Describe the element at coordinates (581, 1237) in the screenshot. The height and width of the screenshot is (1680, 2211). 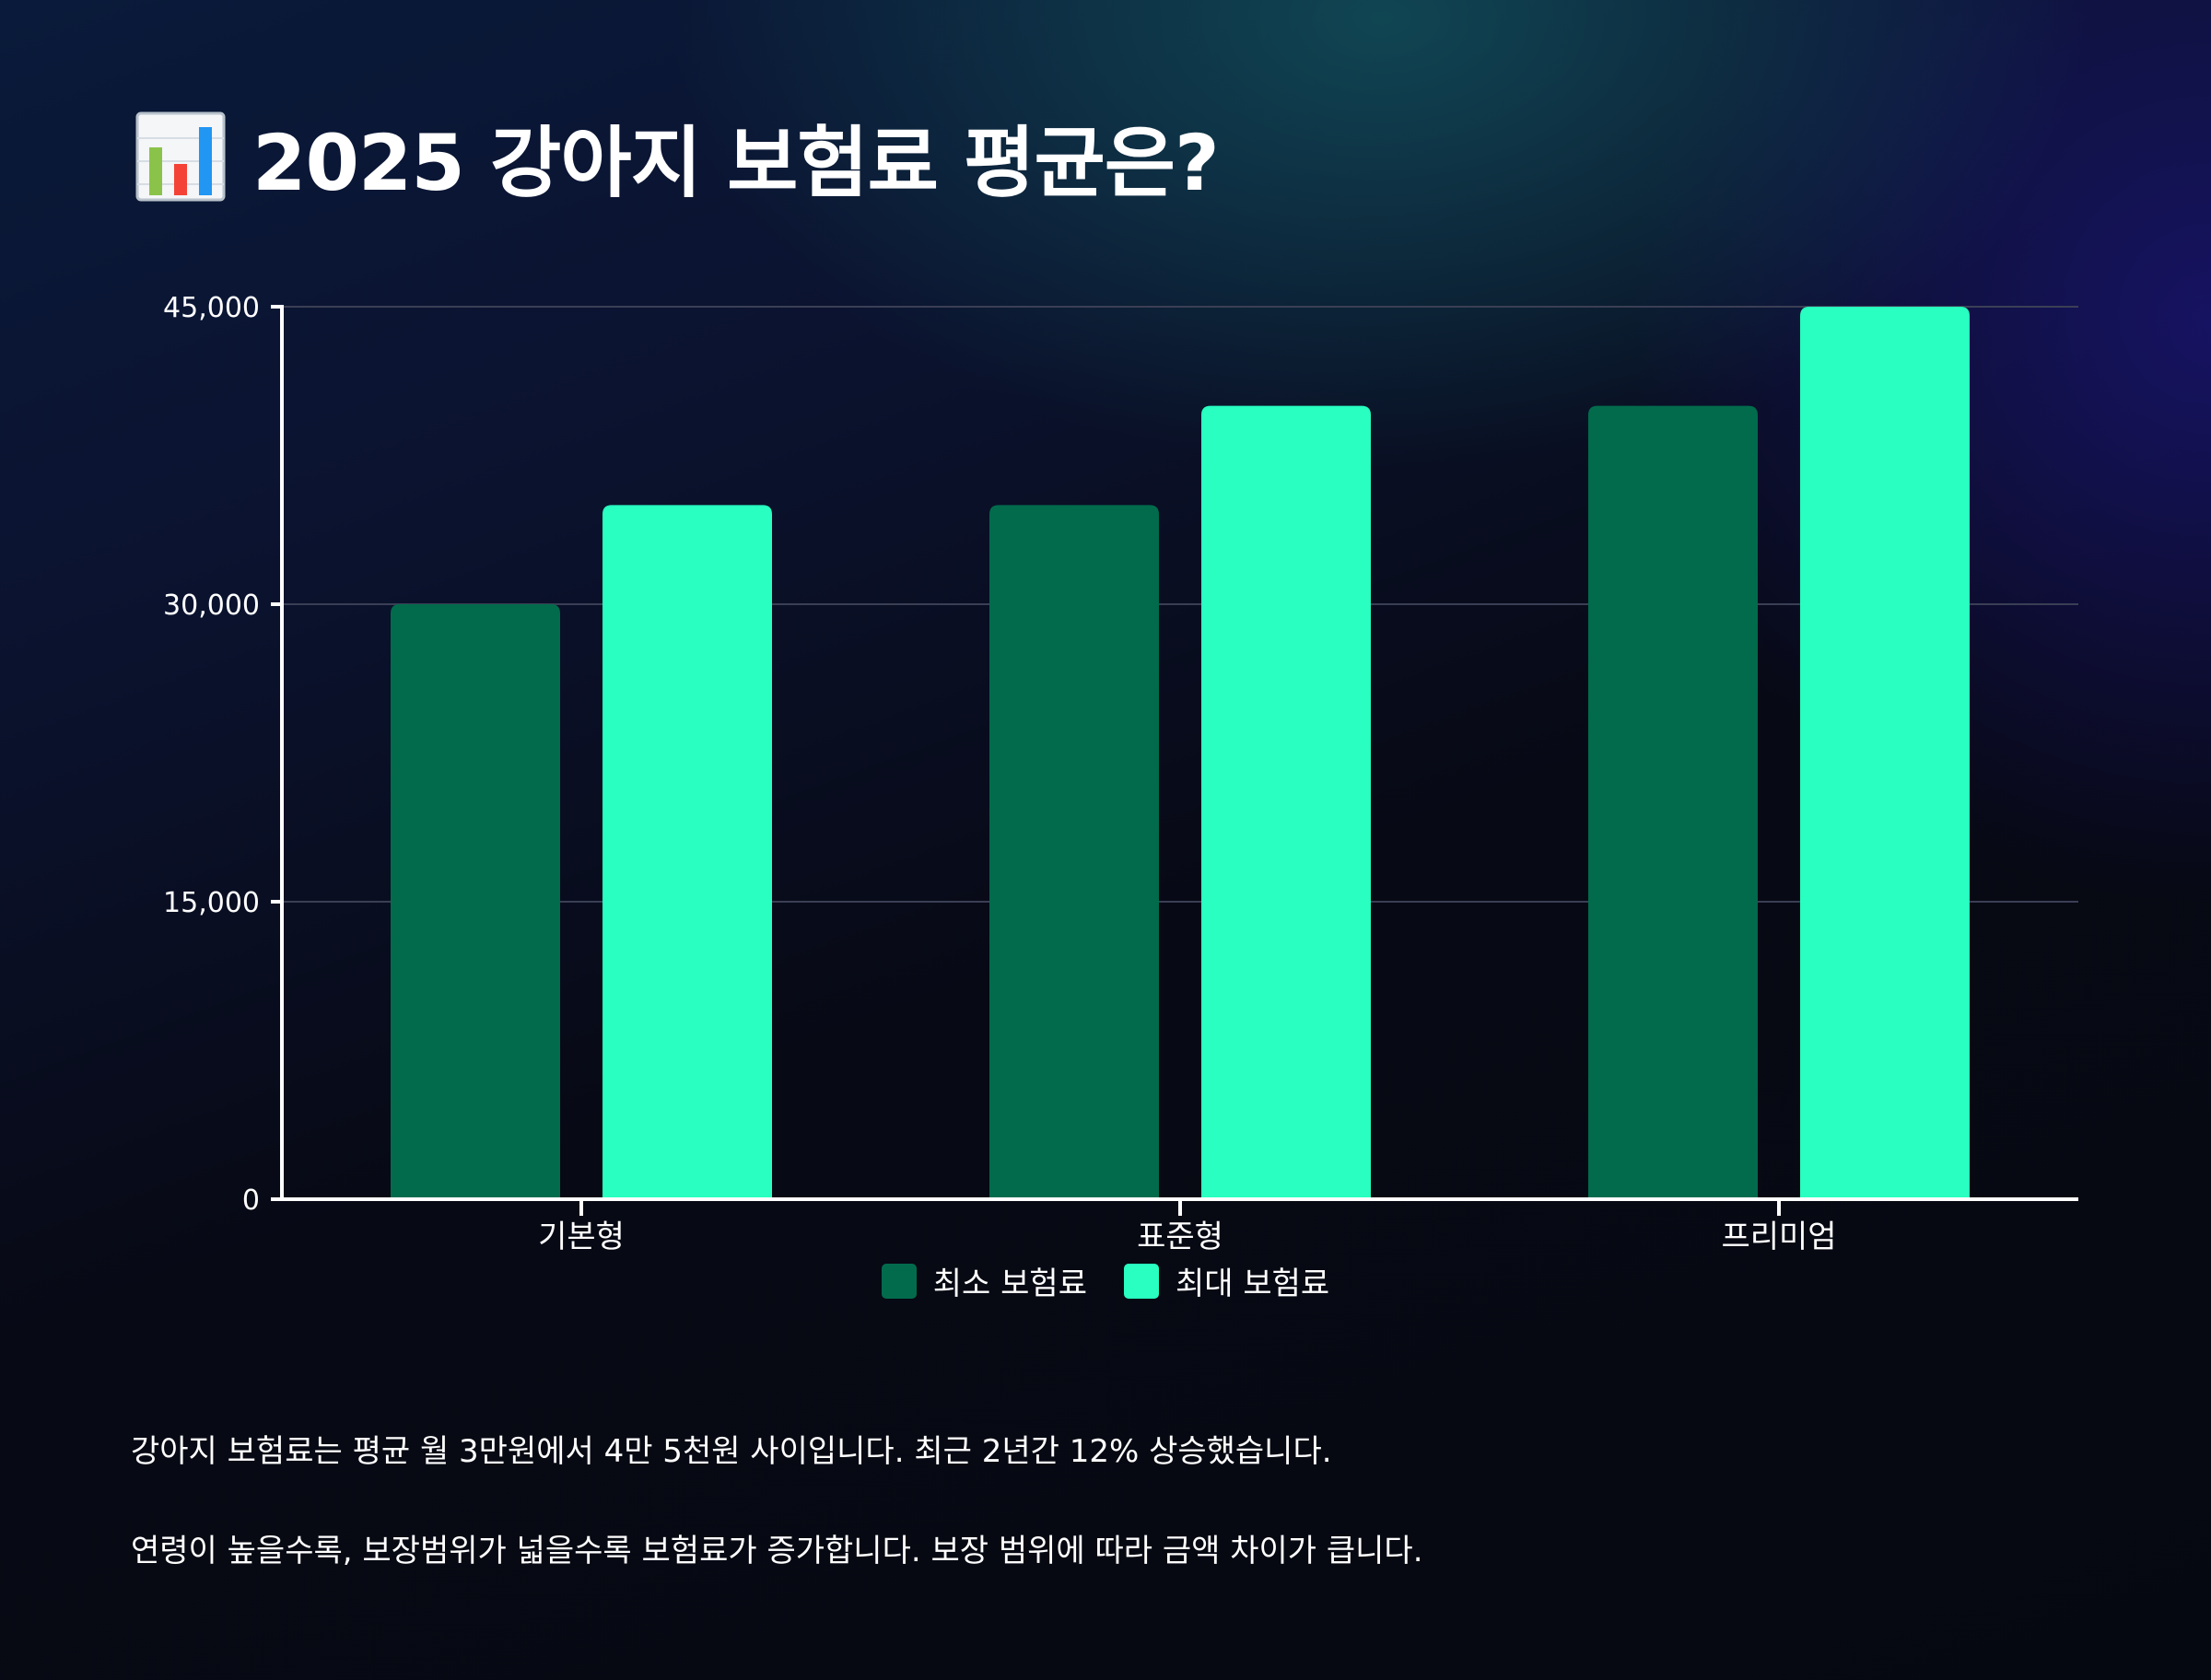
I see `x-category-label: 기본형` at that location.